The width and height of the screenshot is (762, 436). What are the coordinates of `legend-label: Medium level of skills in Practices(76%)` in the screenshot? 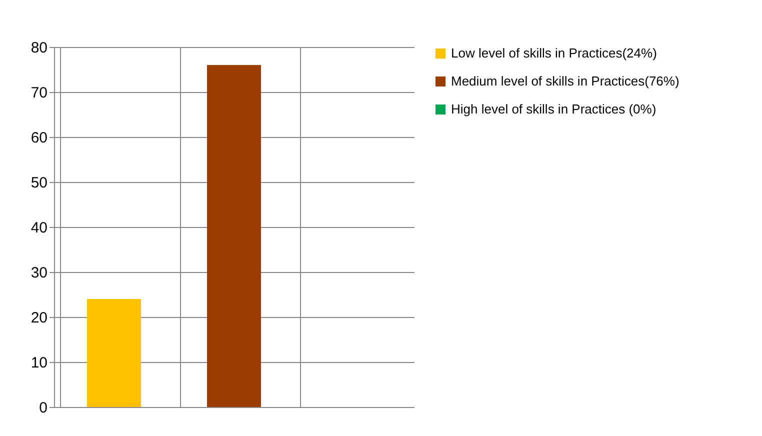 It's located at (565, 81).